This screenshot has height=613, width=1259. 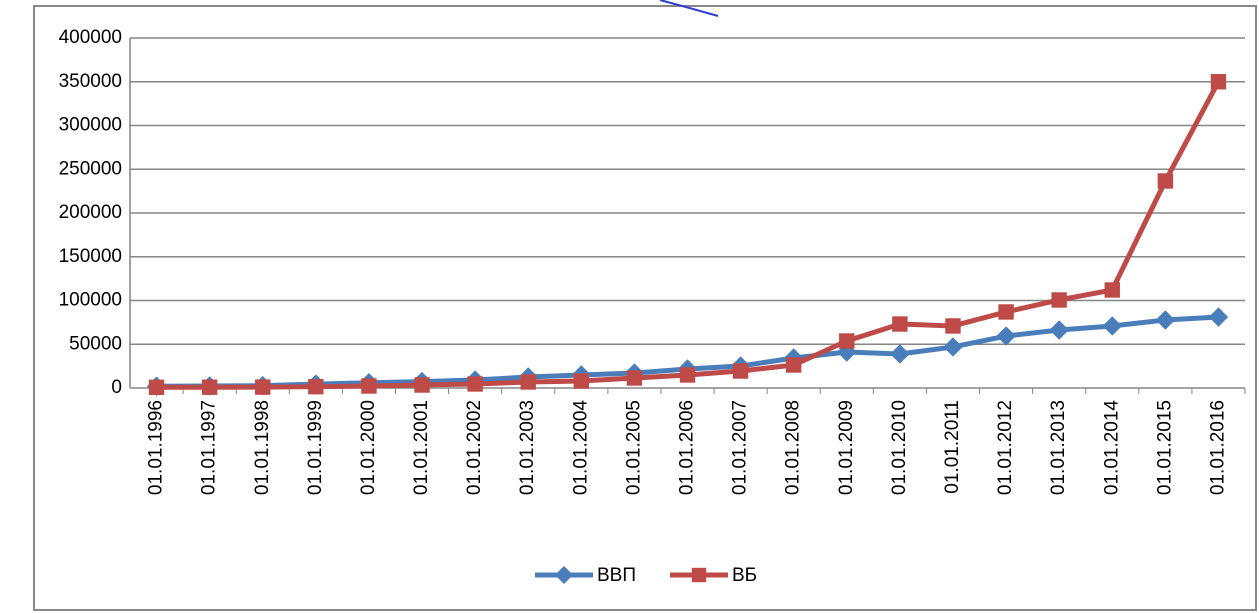 I want to click on legend-label: ВБ, so click(x=744, y=575).